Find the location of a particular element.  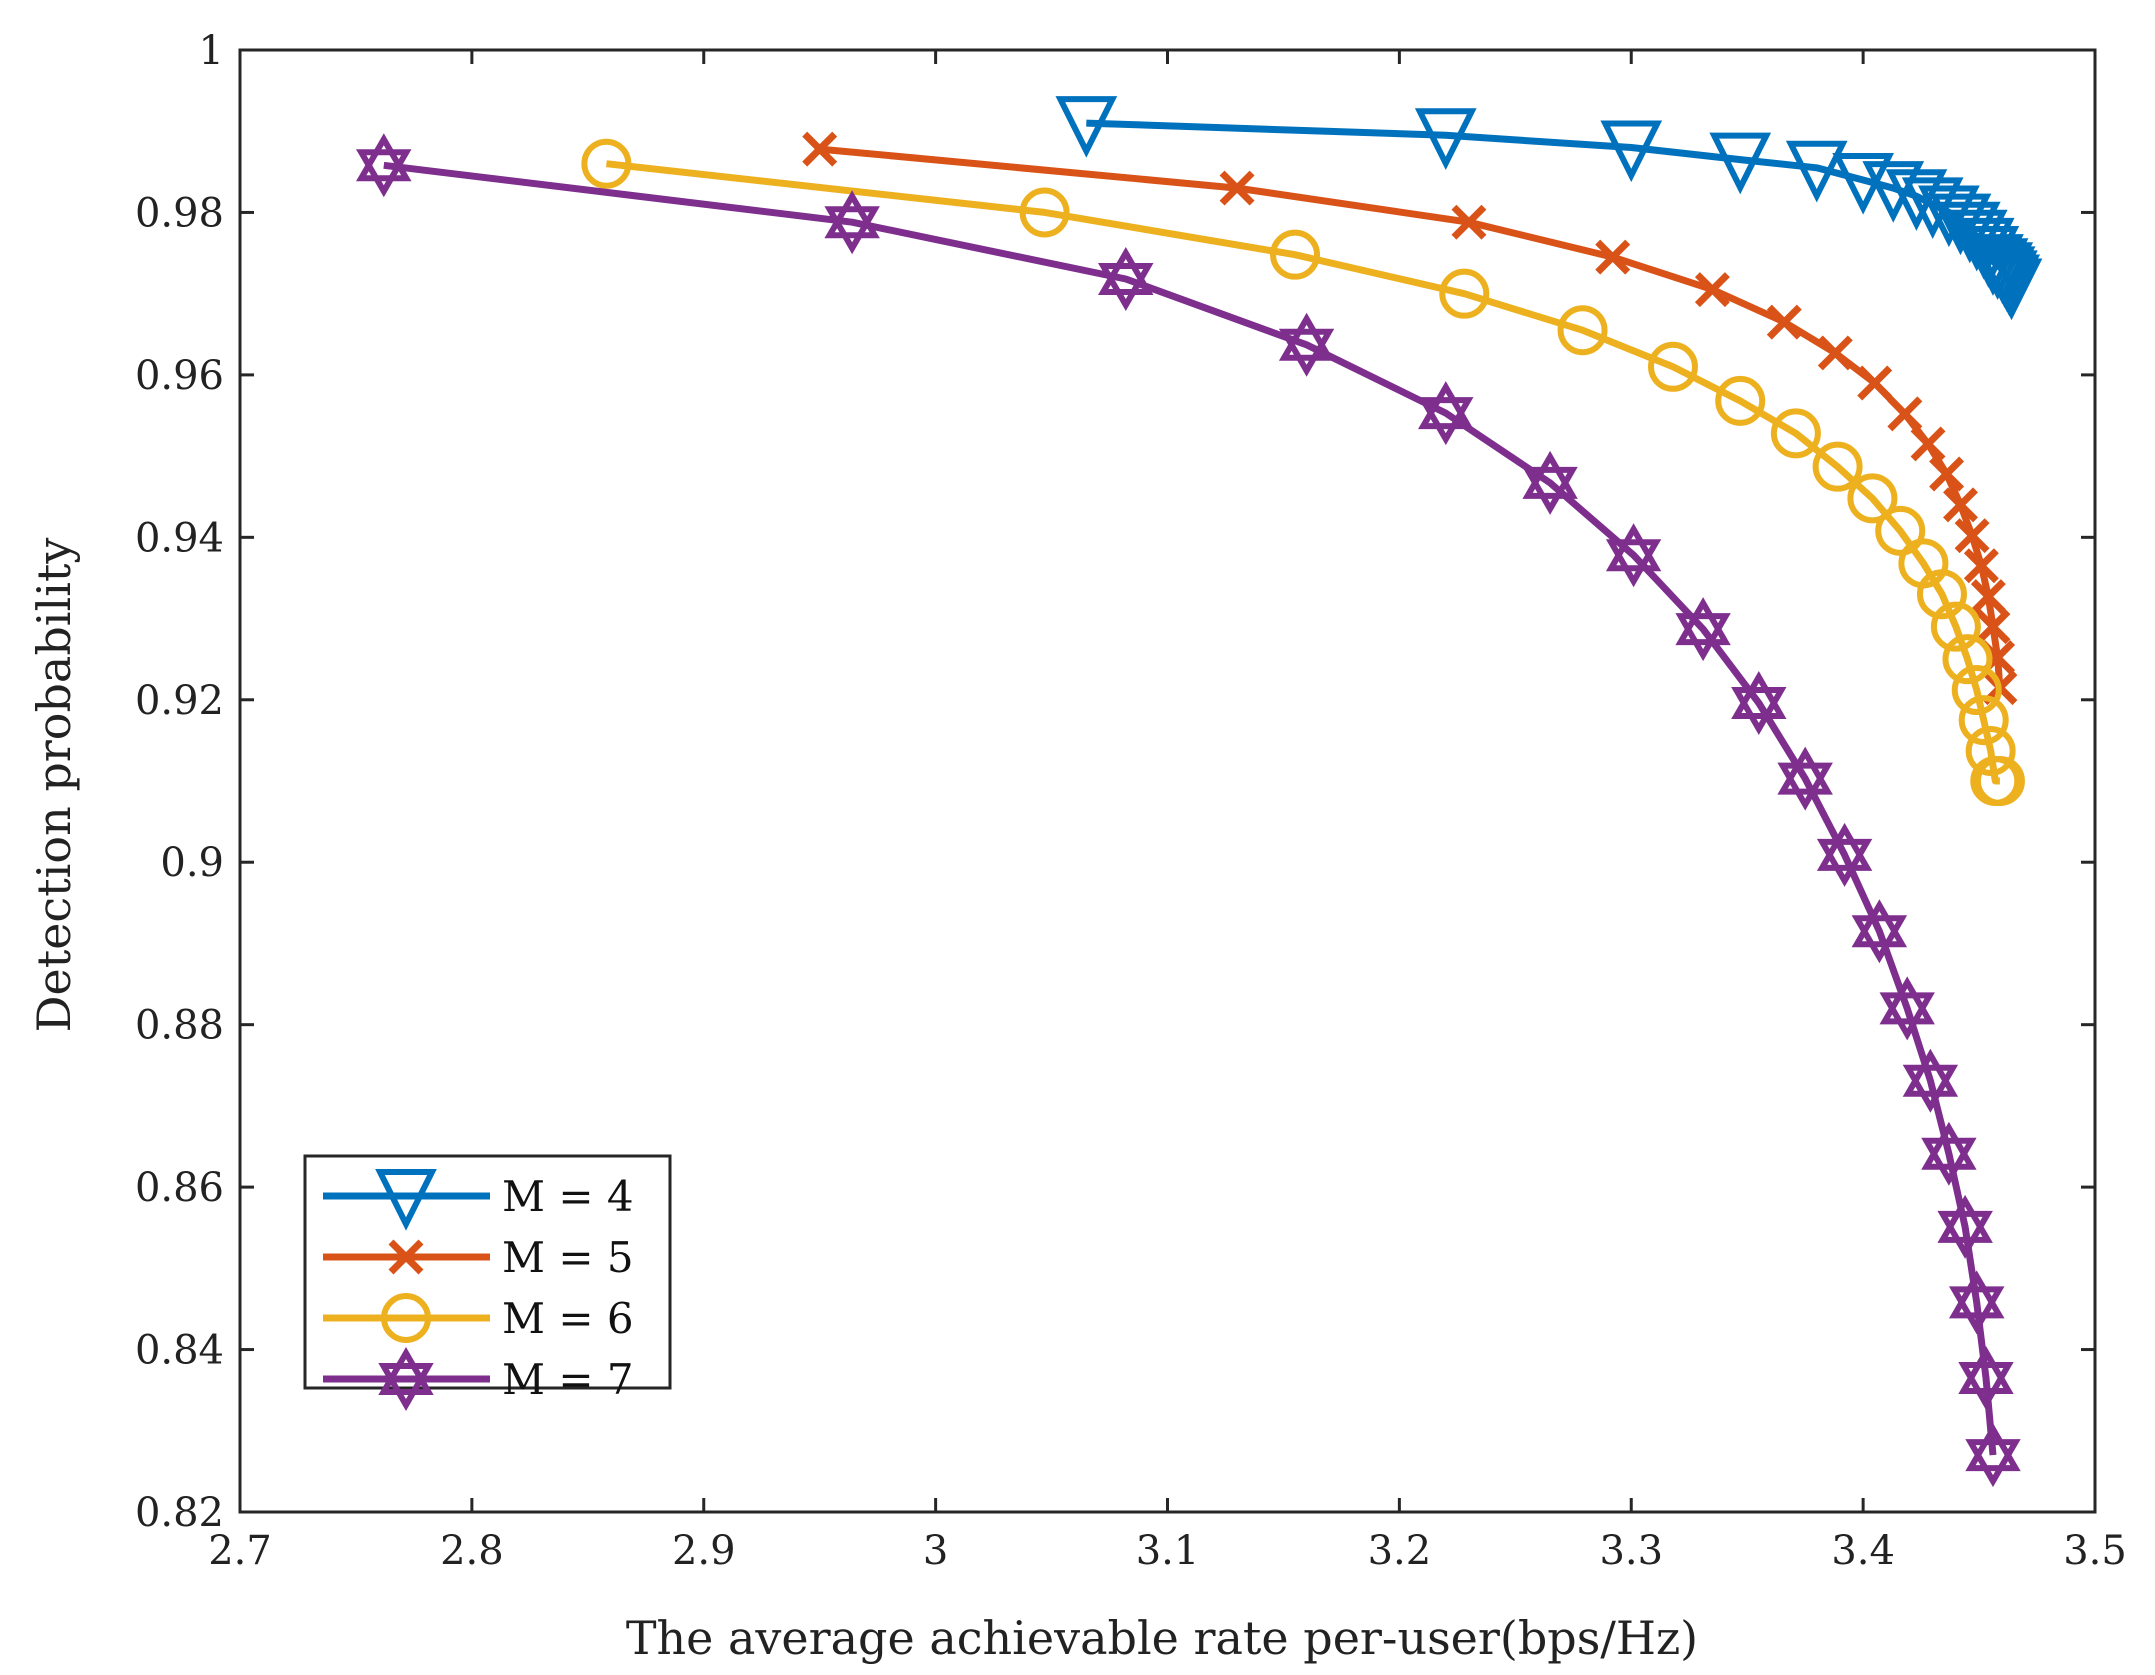

y-tick-label: 0.98 is located at coordinates (179, 213).